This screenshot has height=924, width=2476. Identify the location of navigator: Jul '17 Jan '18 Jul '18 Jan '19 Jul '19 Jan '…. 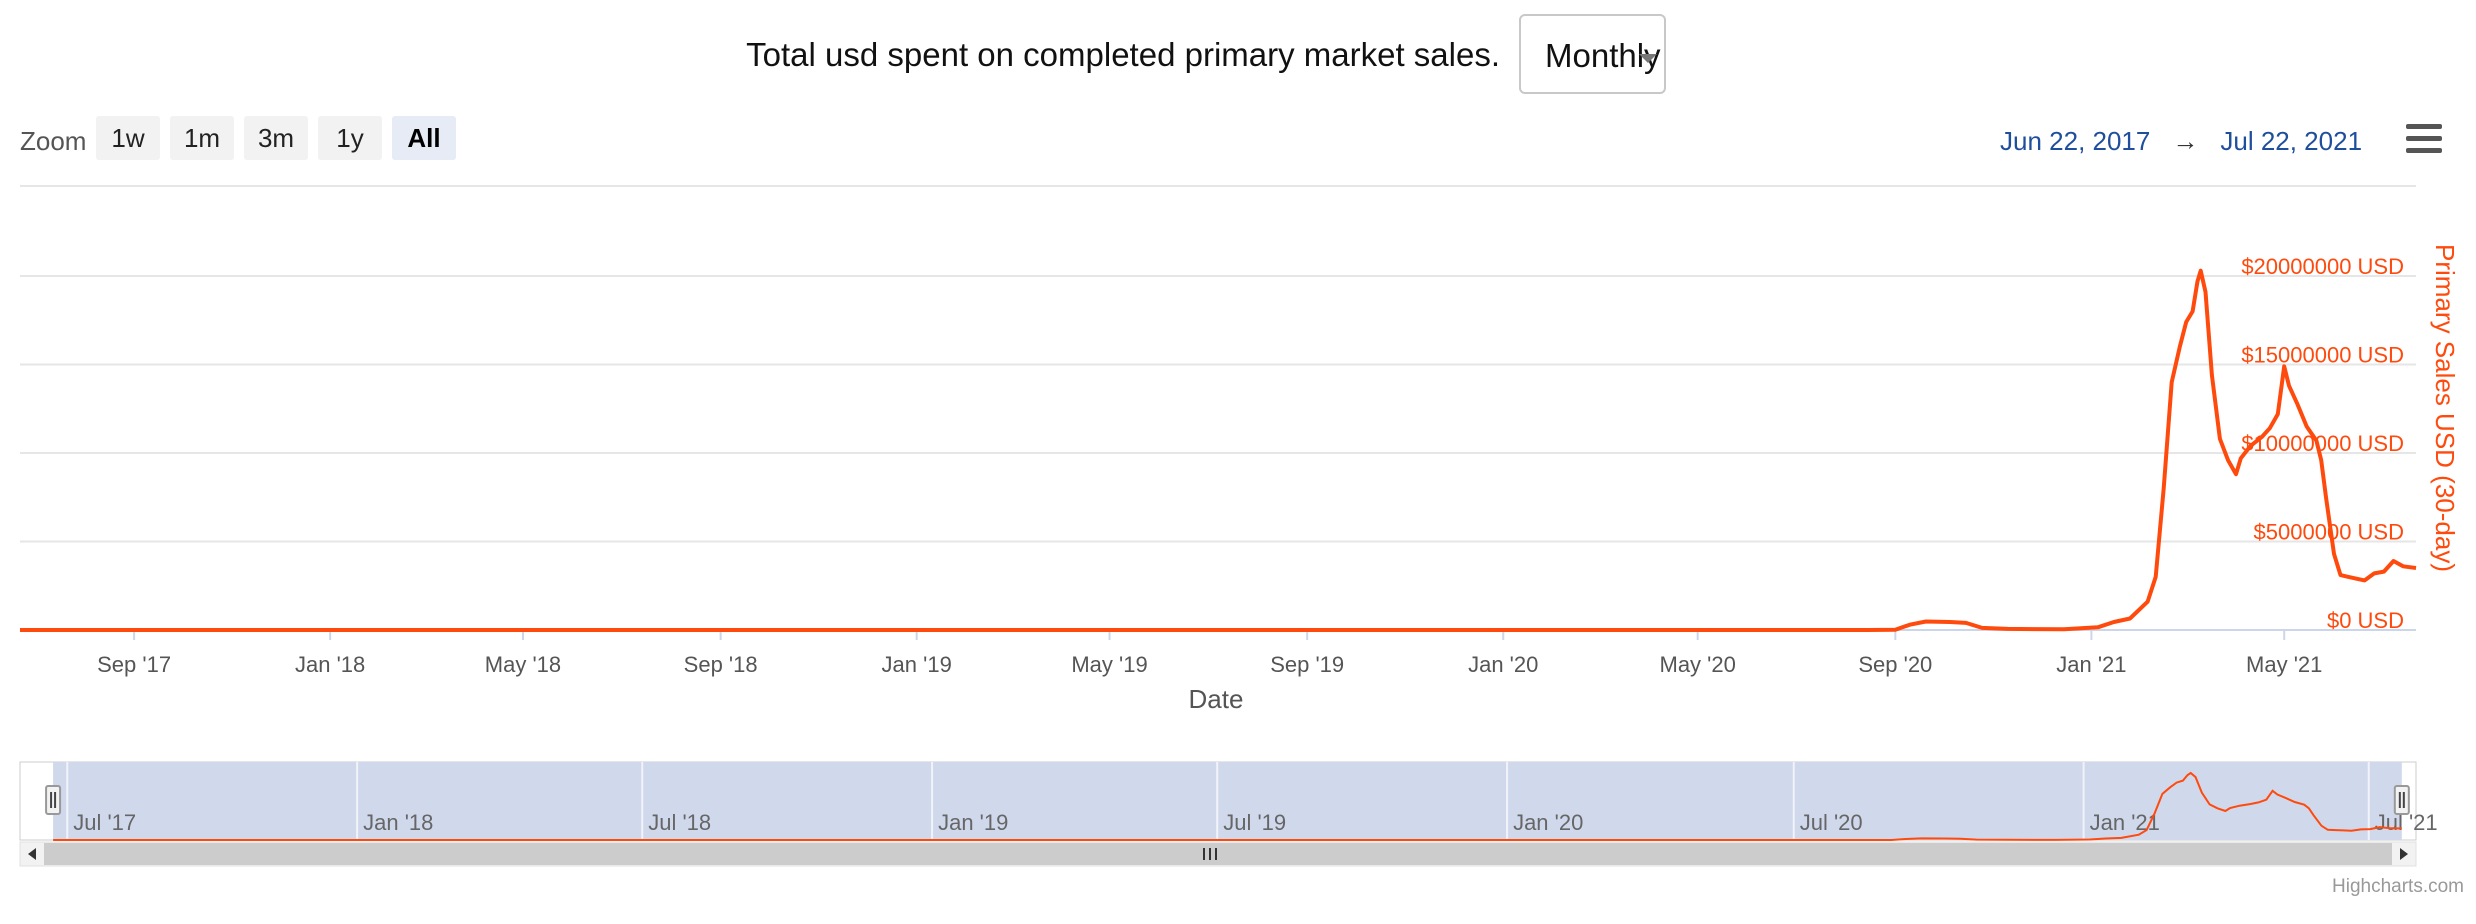
(1228, 814).